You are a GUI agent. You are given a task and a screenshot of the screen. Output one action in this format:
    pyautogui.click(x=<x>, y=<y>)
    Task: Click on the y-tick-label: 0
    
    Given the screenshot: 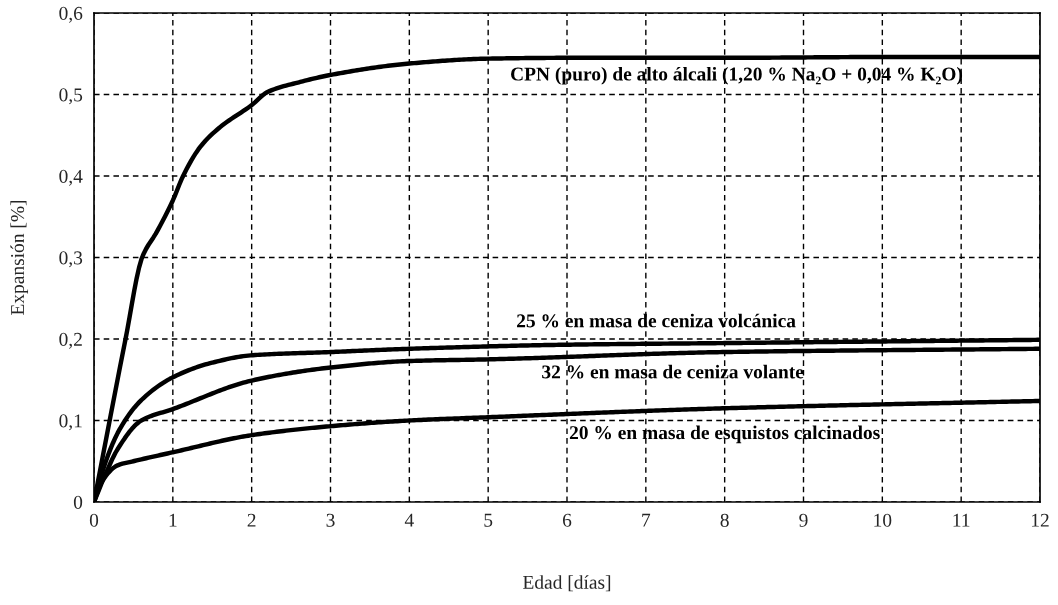 What is the action you would take?
    pyautogui.click(x=78, y=502)
    